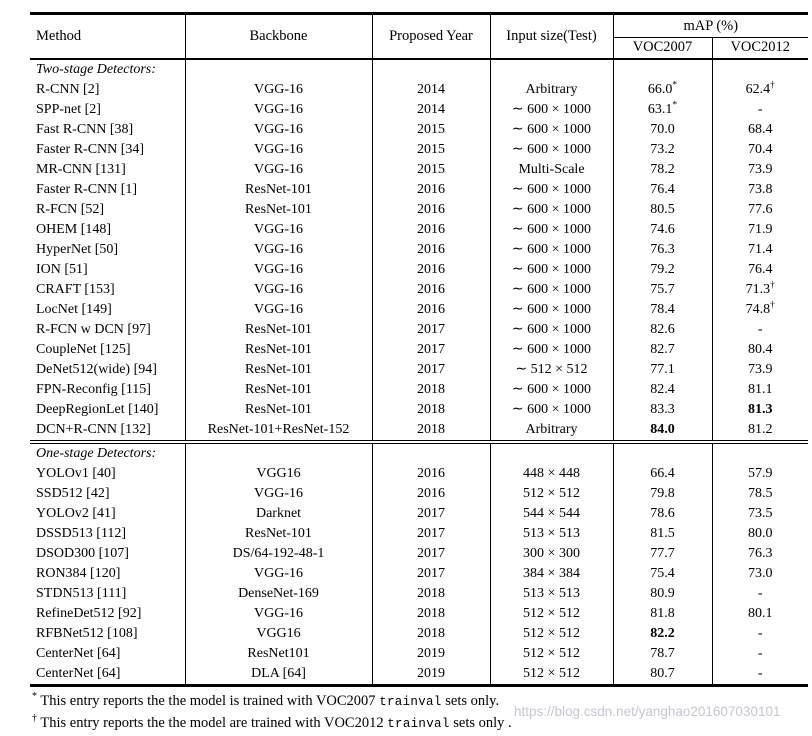 Image resolution: width=812 pixels, height=736 pixels. Describe the element at coordinates (663, 573) in the screenshot. I see `voc2007-map-cell: 75.4` at that location.